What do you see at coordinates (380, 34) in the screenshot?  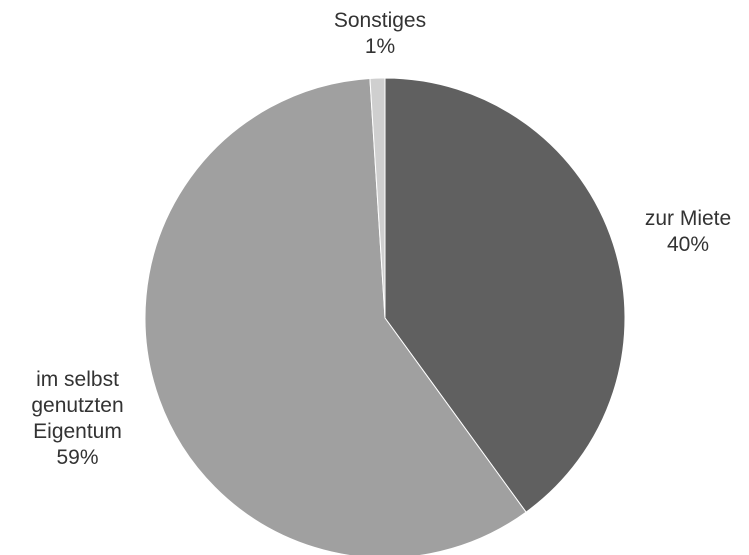 I see `slice-label-sonstiges: Sonstiges 1%` at bounding box center [380, 34].